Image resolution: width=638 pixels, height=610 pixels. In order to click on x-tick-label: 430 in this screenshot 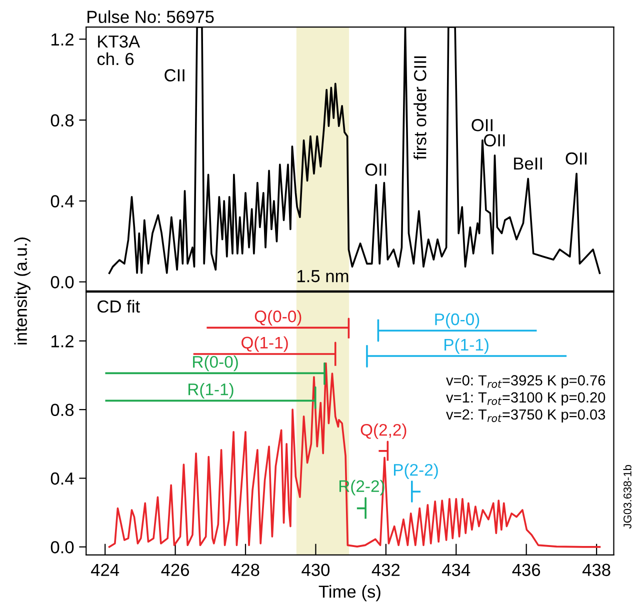, I will do `click(316, 570)`.